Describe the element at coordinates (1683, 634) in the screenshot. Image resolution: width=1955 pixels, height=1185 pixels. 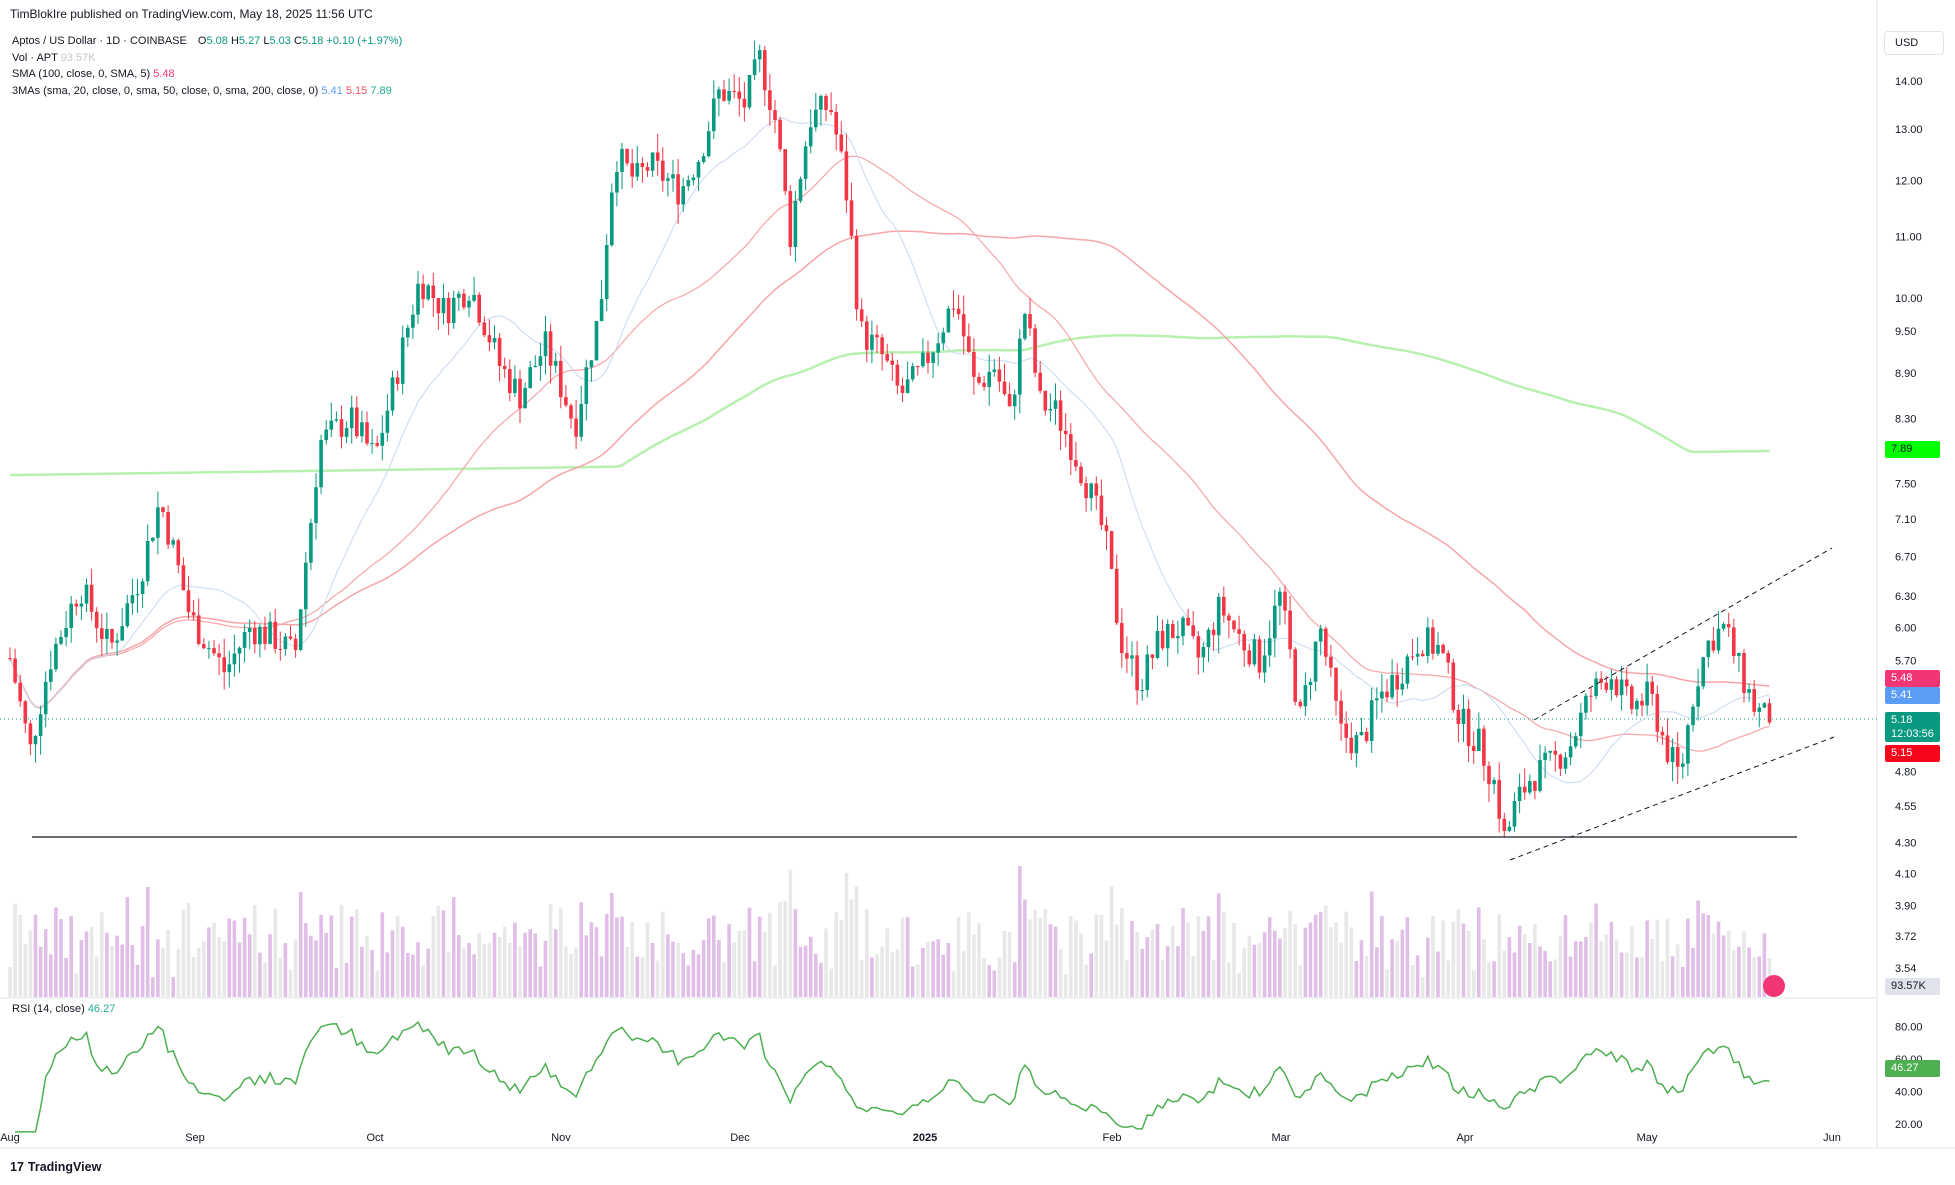
I see `channel-upper-line` at that location.